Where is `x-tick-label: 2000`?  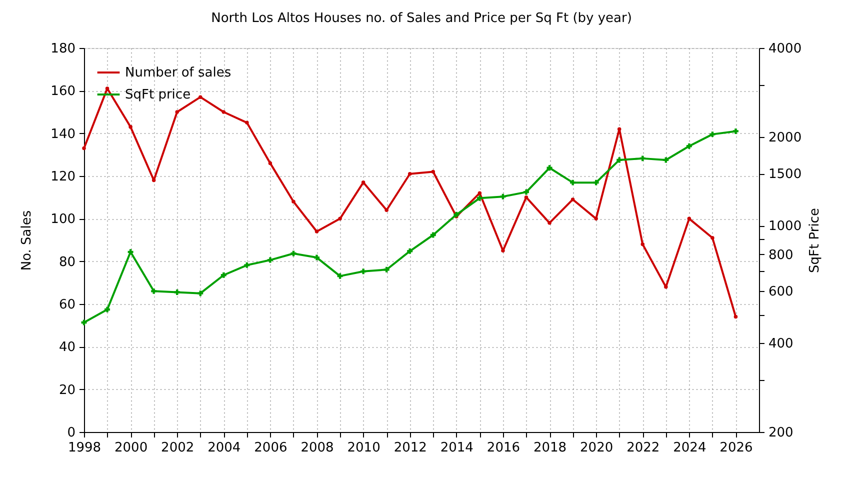 x-tick-label: 2000 is located at coordinates (131, 448).